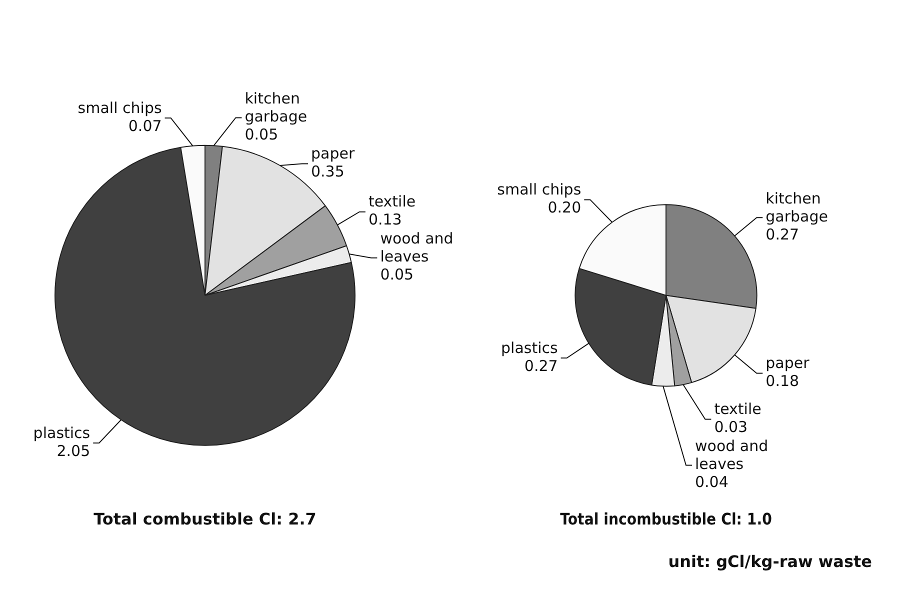 Image resolution: width=922 pixels, height=607 pixels. Describe the element at coordinates (385, 219) in the screenshot. I see `data-label: 0.13` at that location.